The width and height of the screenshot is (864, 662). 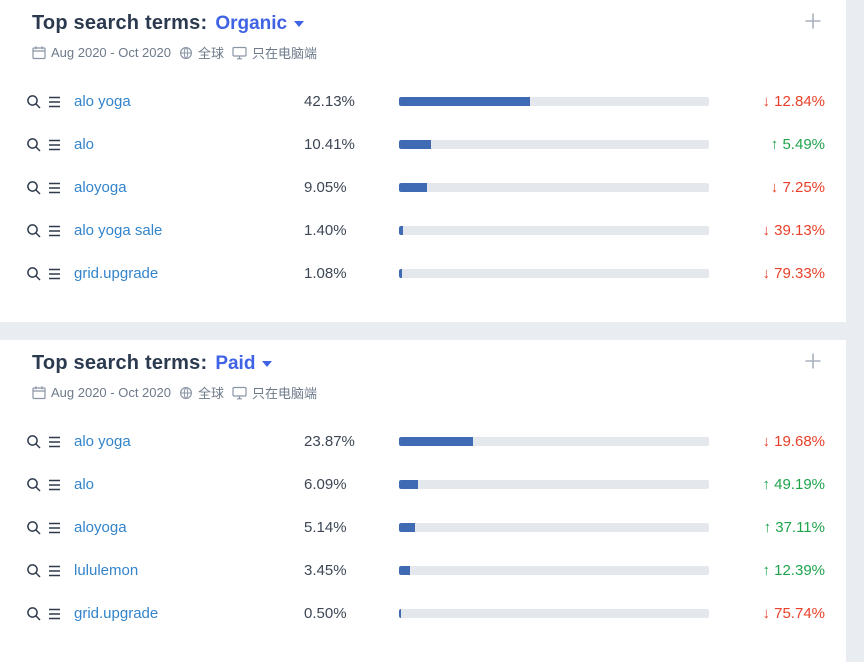 I want to click on traffic-share-value: 1.08%, so click(x=325, y=273).